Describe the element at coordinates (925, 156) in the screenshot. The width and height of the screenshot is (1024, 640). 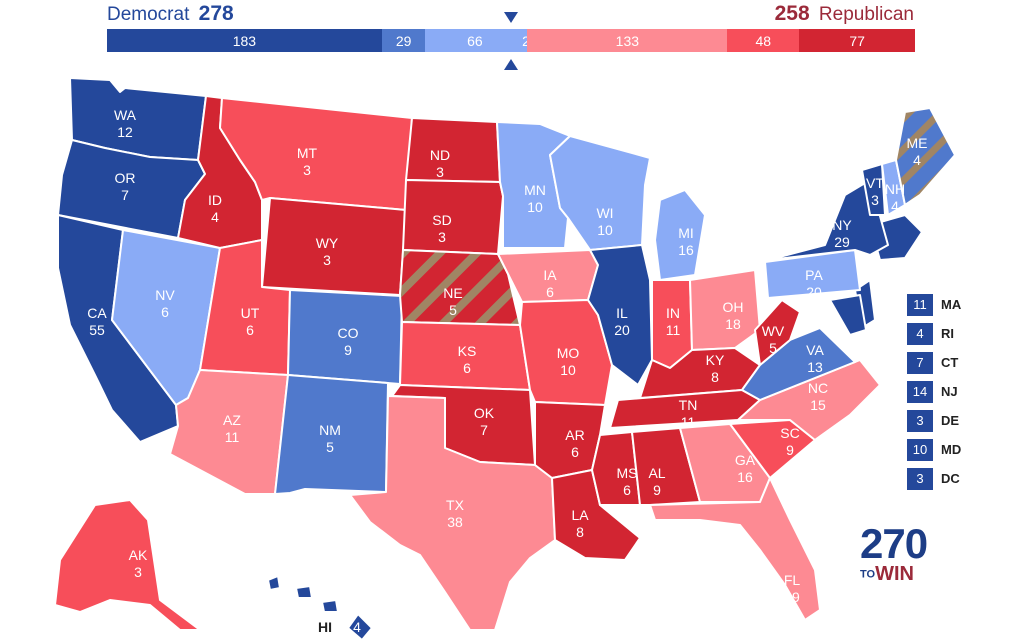
I see `state-me` at that location.